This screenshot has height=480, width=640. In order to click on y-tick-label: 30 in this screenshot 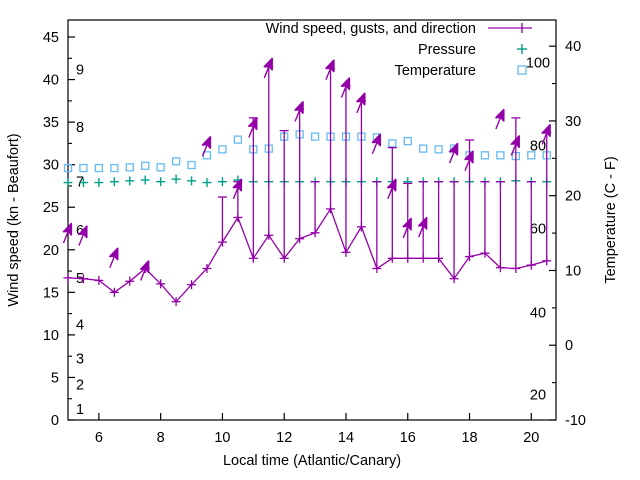, I will do `click(51, 166)`.